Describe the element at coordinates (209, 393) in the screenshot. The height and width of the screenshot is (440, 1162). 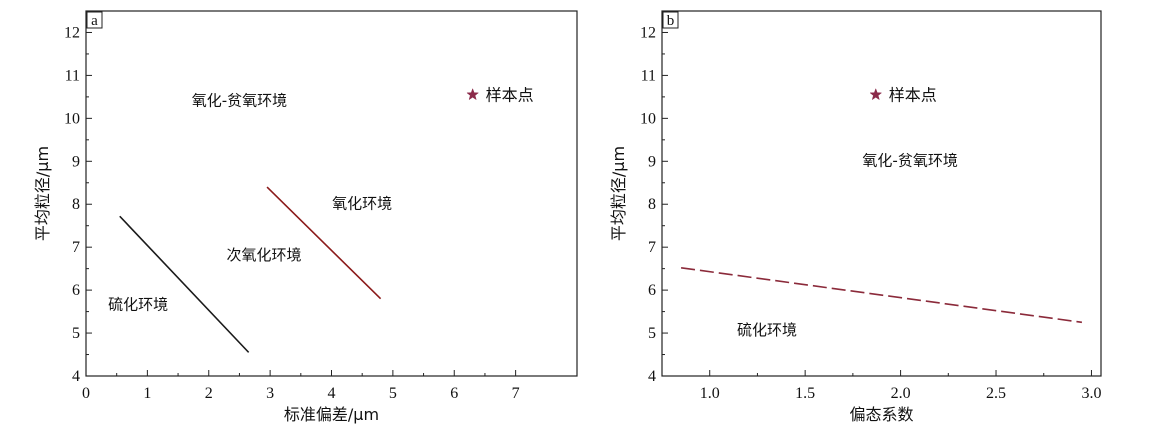
I see `x-tick-label: 2` at that location.